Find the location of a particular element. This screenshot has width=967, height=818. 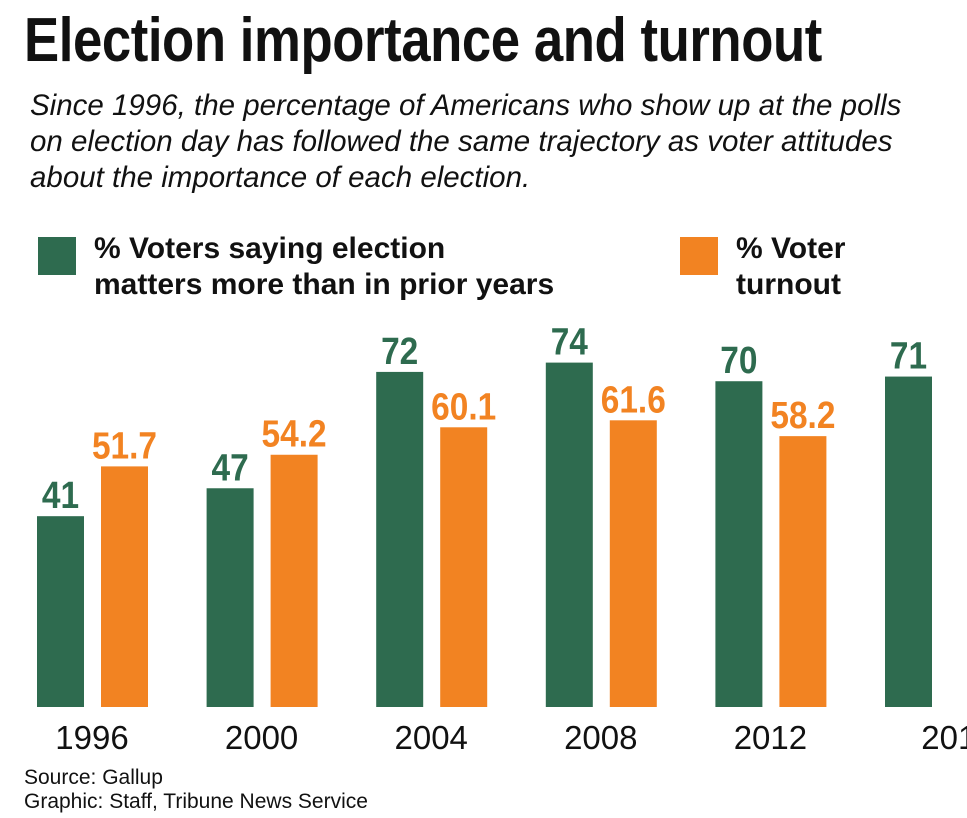

x-tick-label-2004: 2004 is located at coordinates (430, 737).